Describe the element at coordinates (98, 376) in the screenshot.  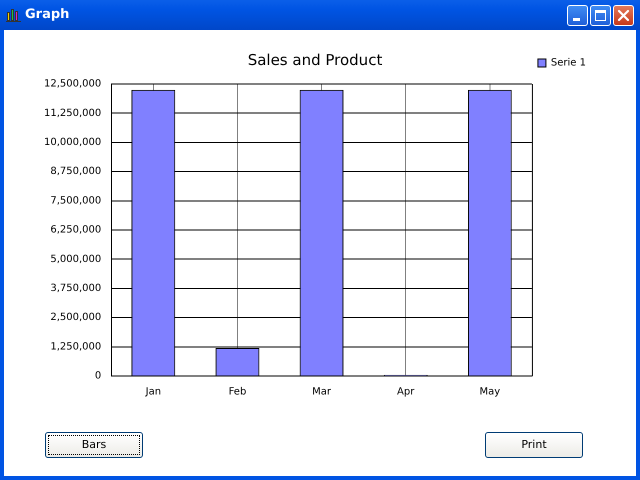
I see `y-tick-label: 0` at that location.